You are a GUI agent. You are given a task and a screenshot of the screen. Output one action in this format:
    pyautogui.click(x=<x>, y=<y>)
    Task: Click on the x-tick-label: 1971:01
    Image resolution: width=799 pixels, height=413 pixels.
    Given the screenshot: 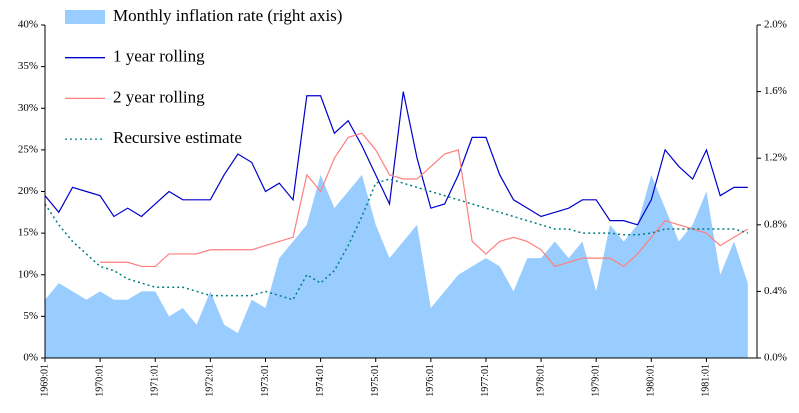 What is the action you would take?
    pyautogui.click(x=155, y=380)
    